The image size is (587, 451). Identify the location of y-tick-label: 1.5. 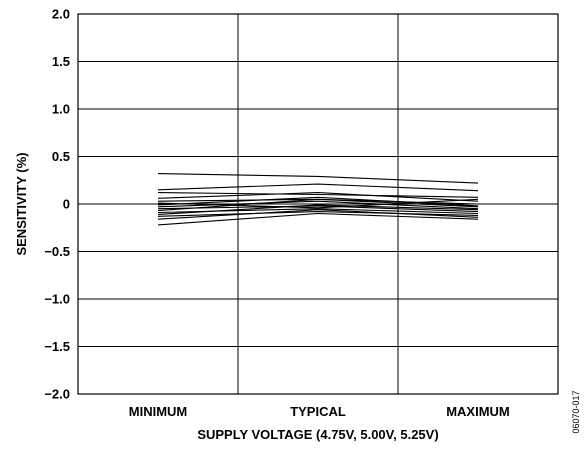
(61, 61).